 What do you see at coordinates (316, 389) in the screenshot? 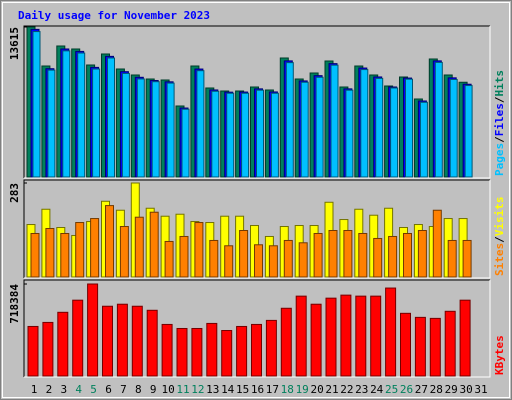
I see `x-tick-label: 20` at bounding box center [316, 389].